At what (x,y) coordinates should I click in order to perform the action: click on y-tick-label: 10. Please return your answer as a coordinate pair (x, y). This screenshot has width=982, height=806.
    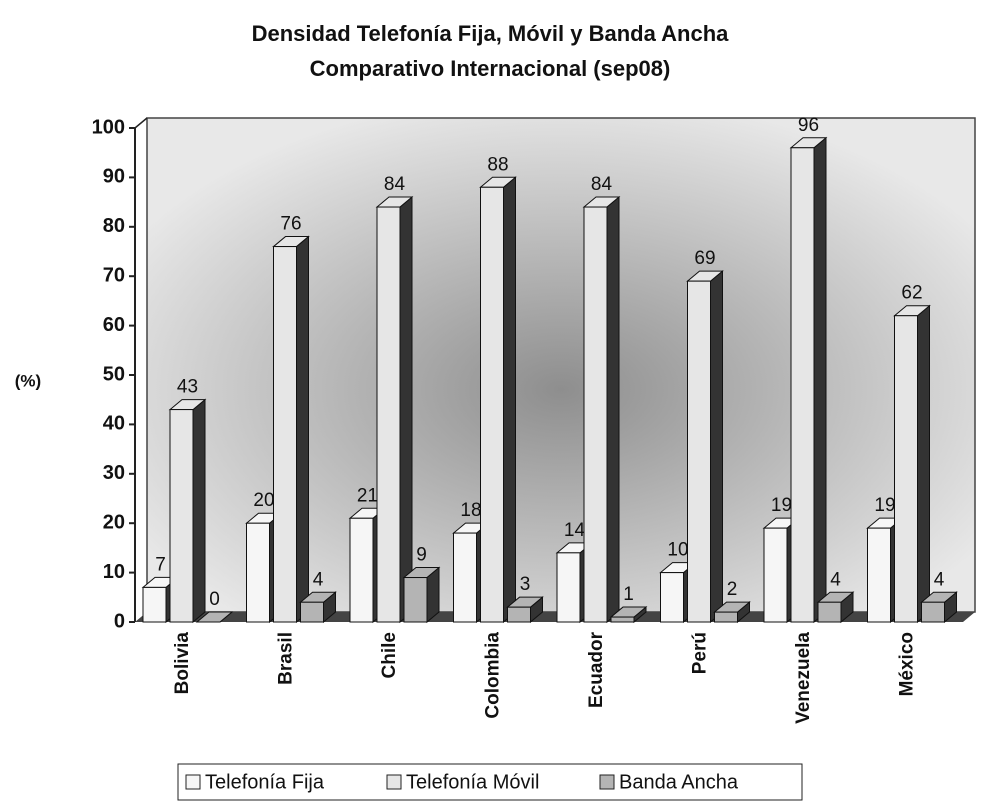
    Looking at the image, I should click on (114, 572).